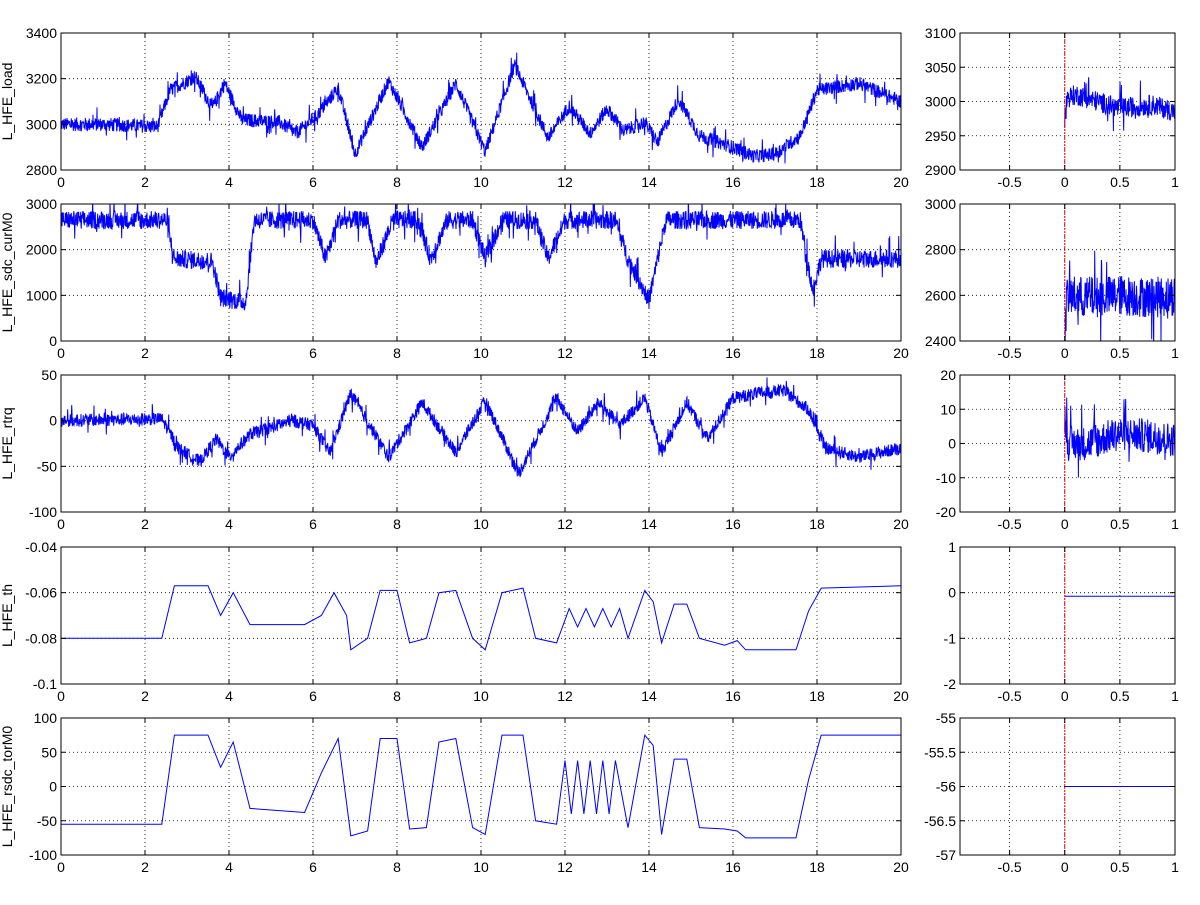  What do you see at coordinates (41, 79) in the screenshot?
I see `y-tick-label: 3200` at bounding box center [41, 79].